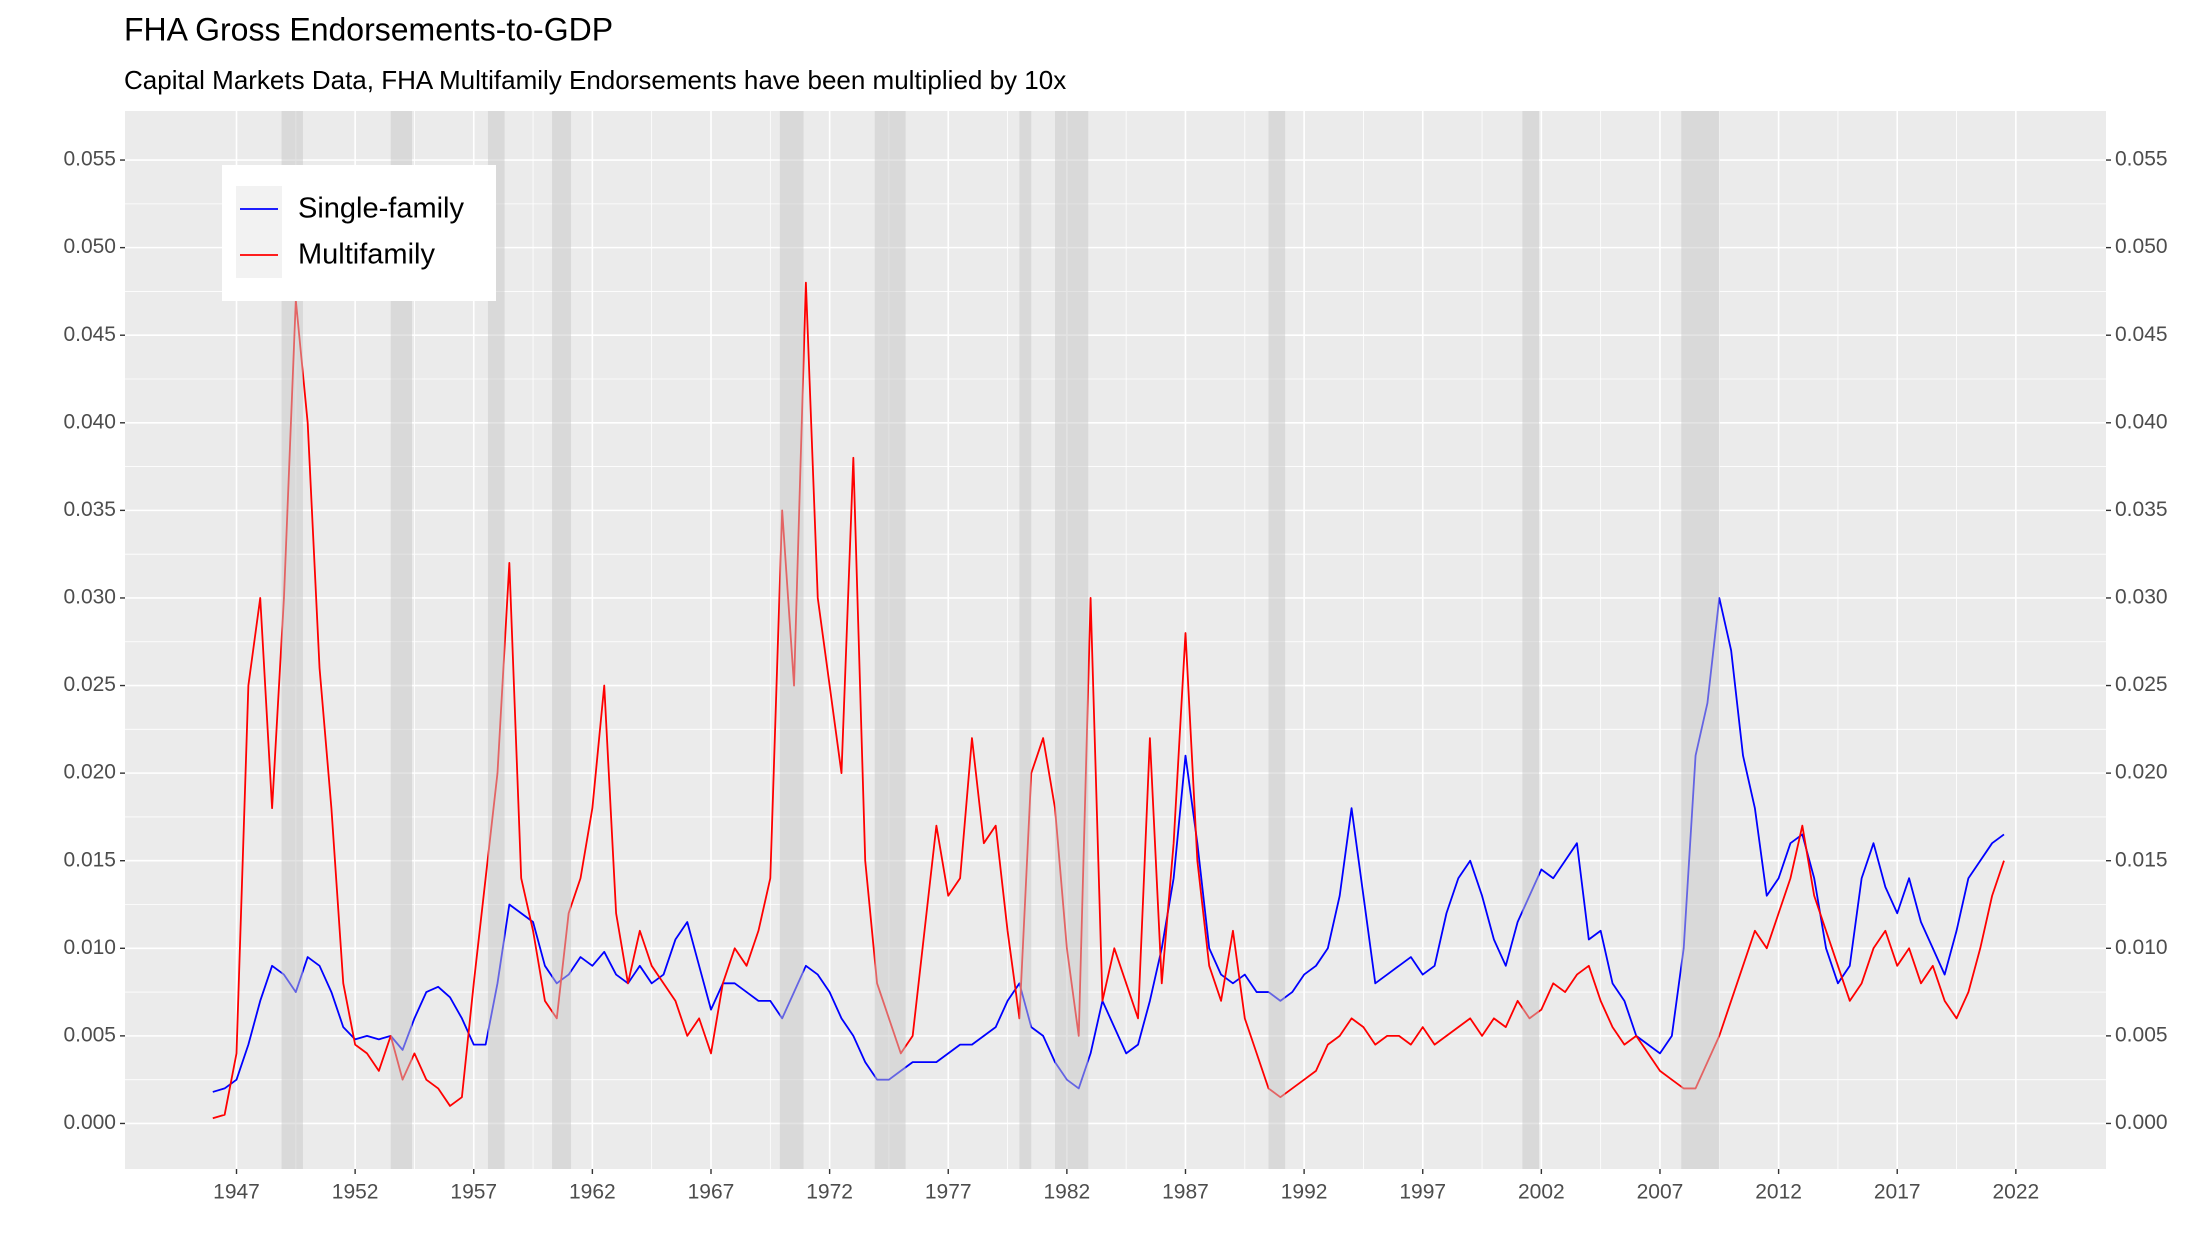 The width and height of the screenshot is (2208, 1248). Describe the element at coordinates (89, 1122) in the screenshot. I see `y-tick-label: 0.000` at that location.